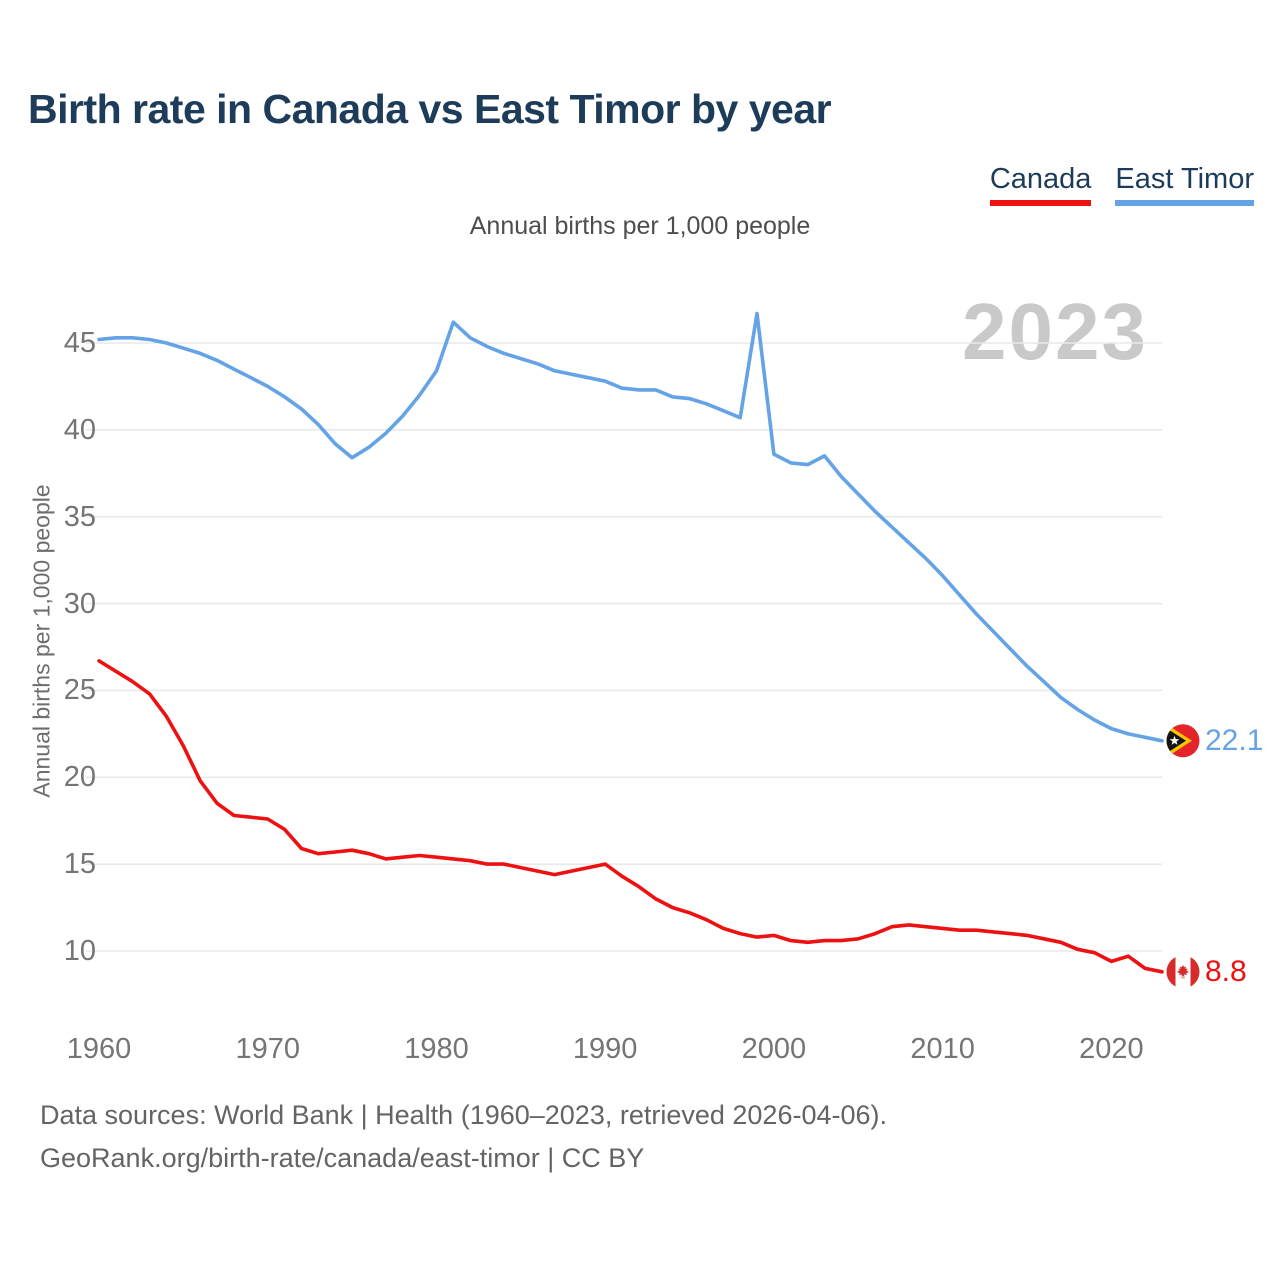 This screenshot has width=1280, height=1280. I want to click on legend: Canada East Timor, so click(1121, 184).